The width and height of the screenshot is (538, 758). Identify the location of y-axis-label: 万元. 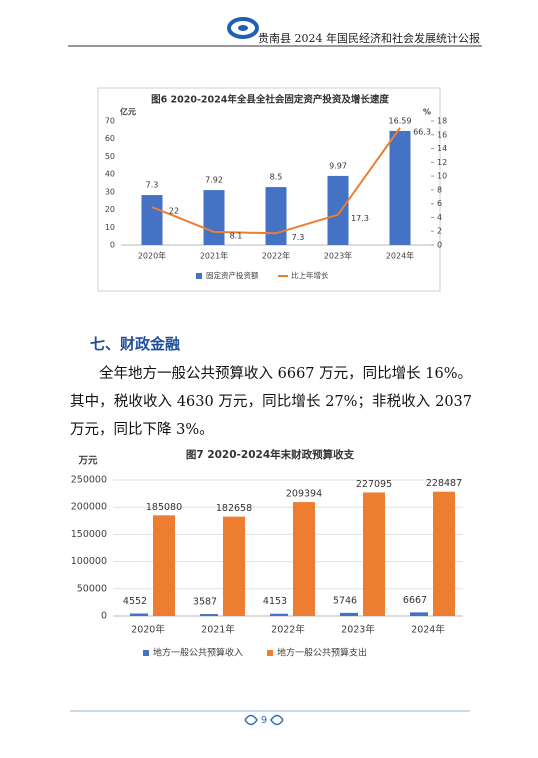
(87, 461).